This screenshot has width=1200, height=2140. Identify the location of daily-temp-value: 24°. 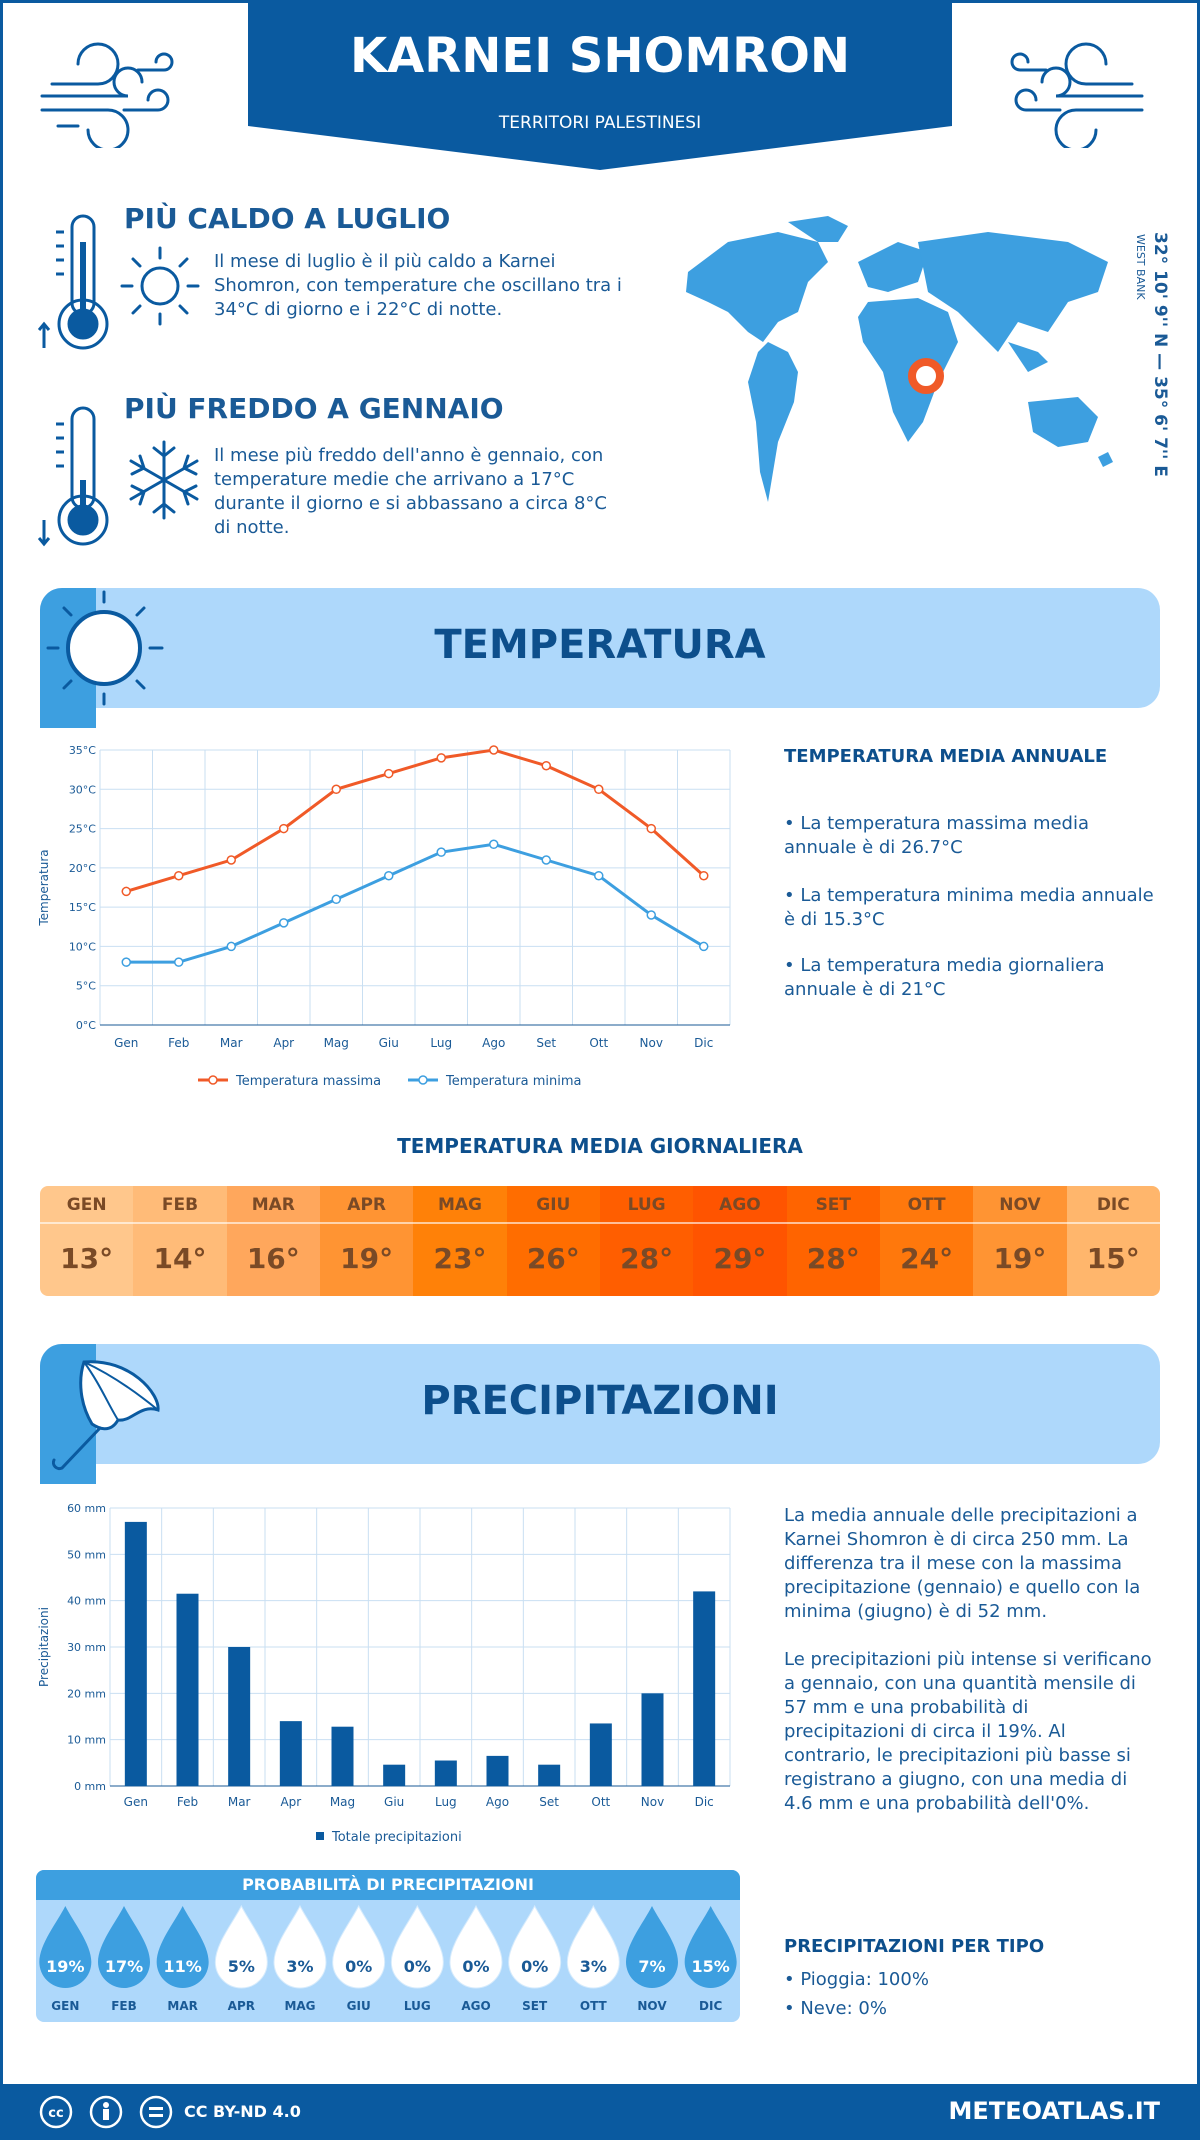
(927, 1258).